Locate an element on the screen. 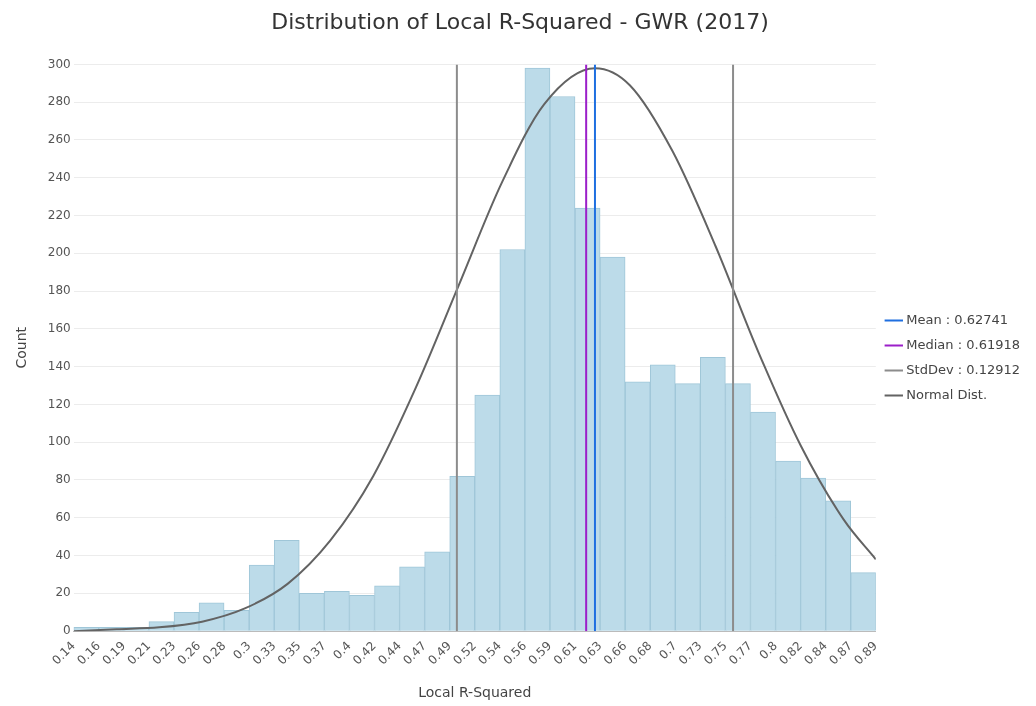  y-tick-label: 260 is located at coordinates (59, 139).